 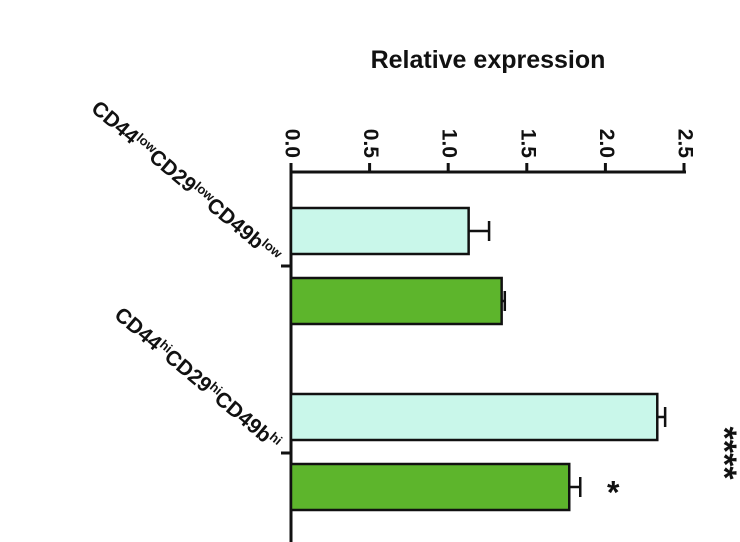 What do you see at coordinates (291, 143) in the screenshot?
I see `x-tick-label: 0.0` at bounding box center [291, 143].